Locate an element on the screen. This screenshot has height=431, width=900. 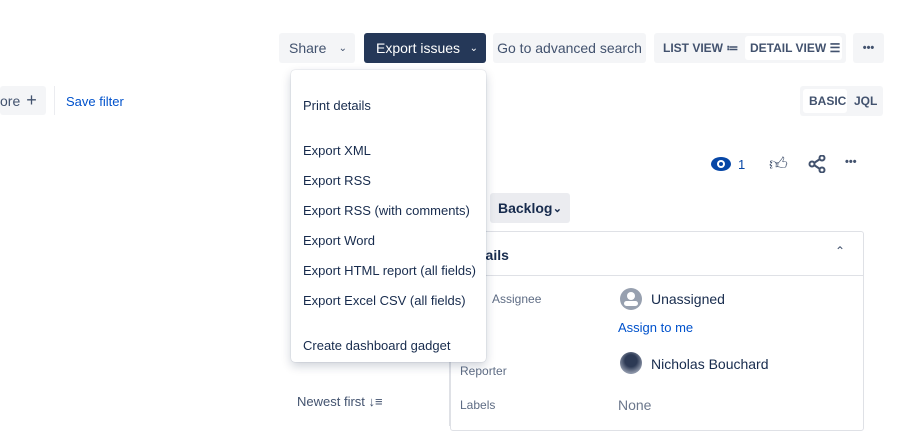
menu-item-create-gadget: Create dashboard gadget is located at coordinates (377, 345).